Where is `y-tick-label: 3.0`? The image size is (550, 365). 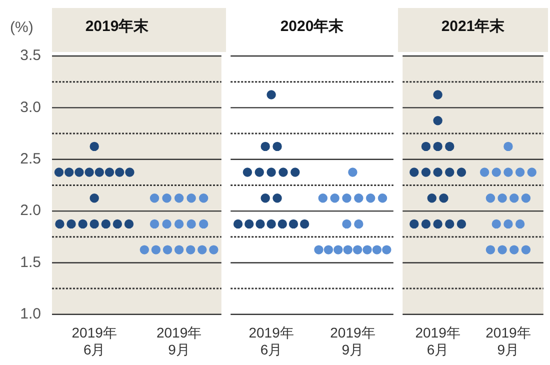 y-tick-label: 3.0 is located at coordinates (30, 107).